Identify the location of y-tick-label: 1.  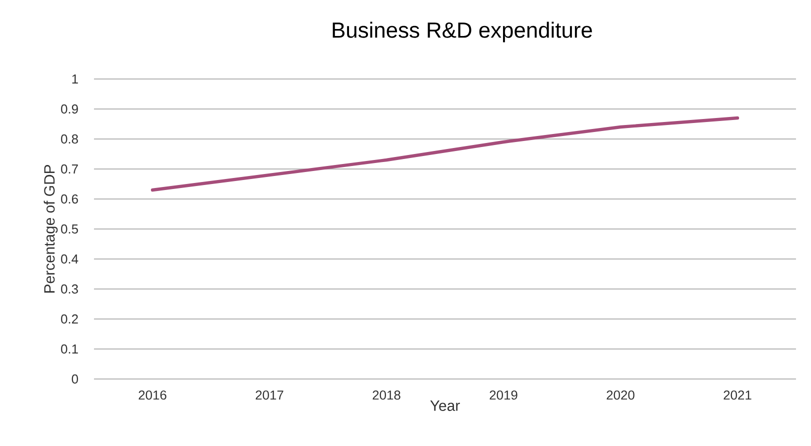
(75, 79).